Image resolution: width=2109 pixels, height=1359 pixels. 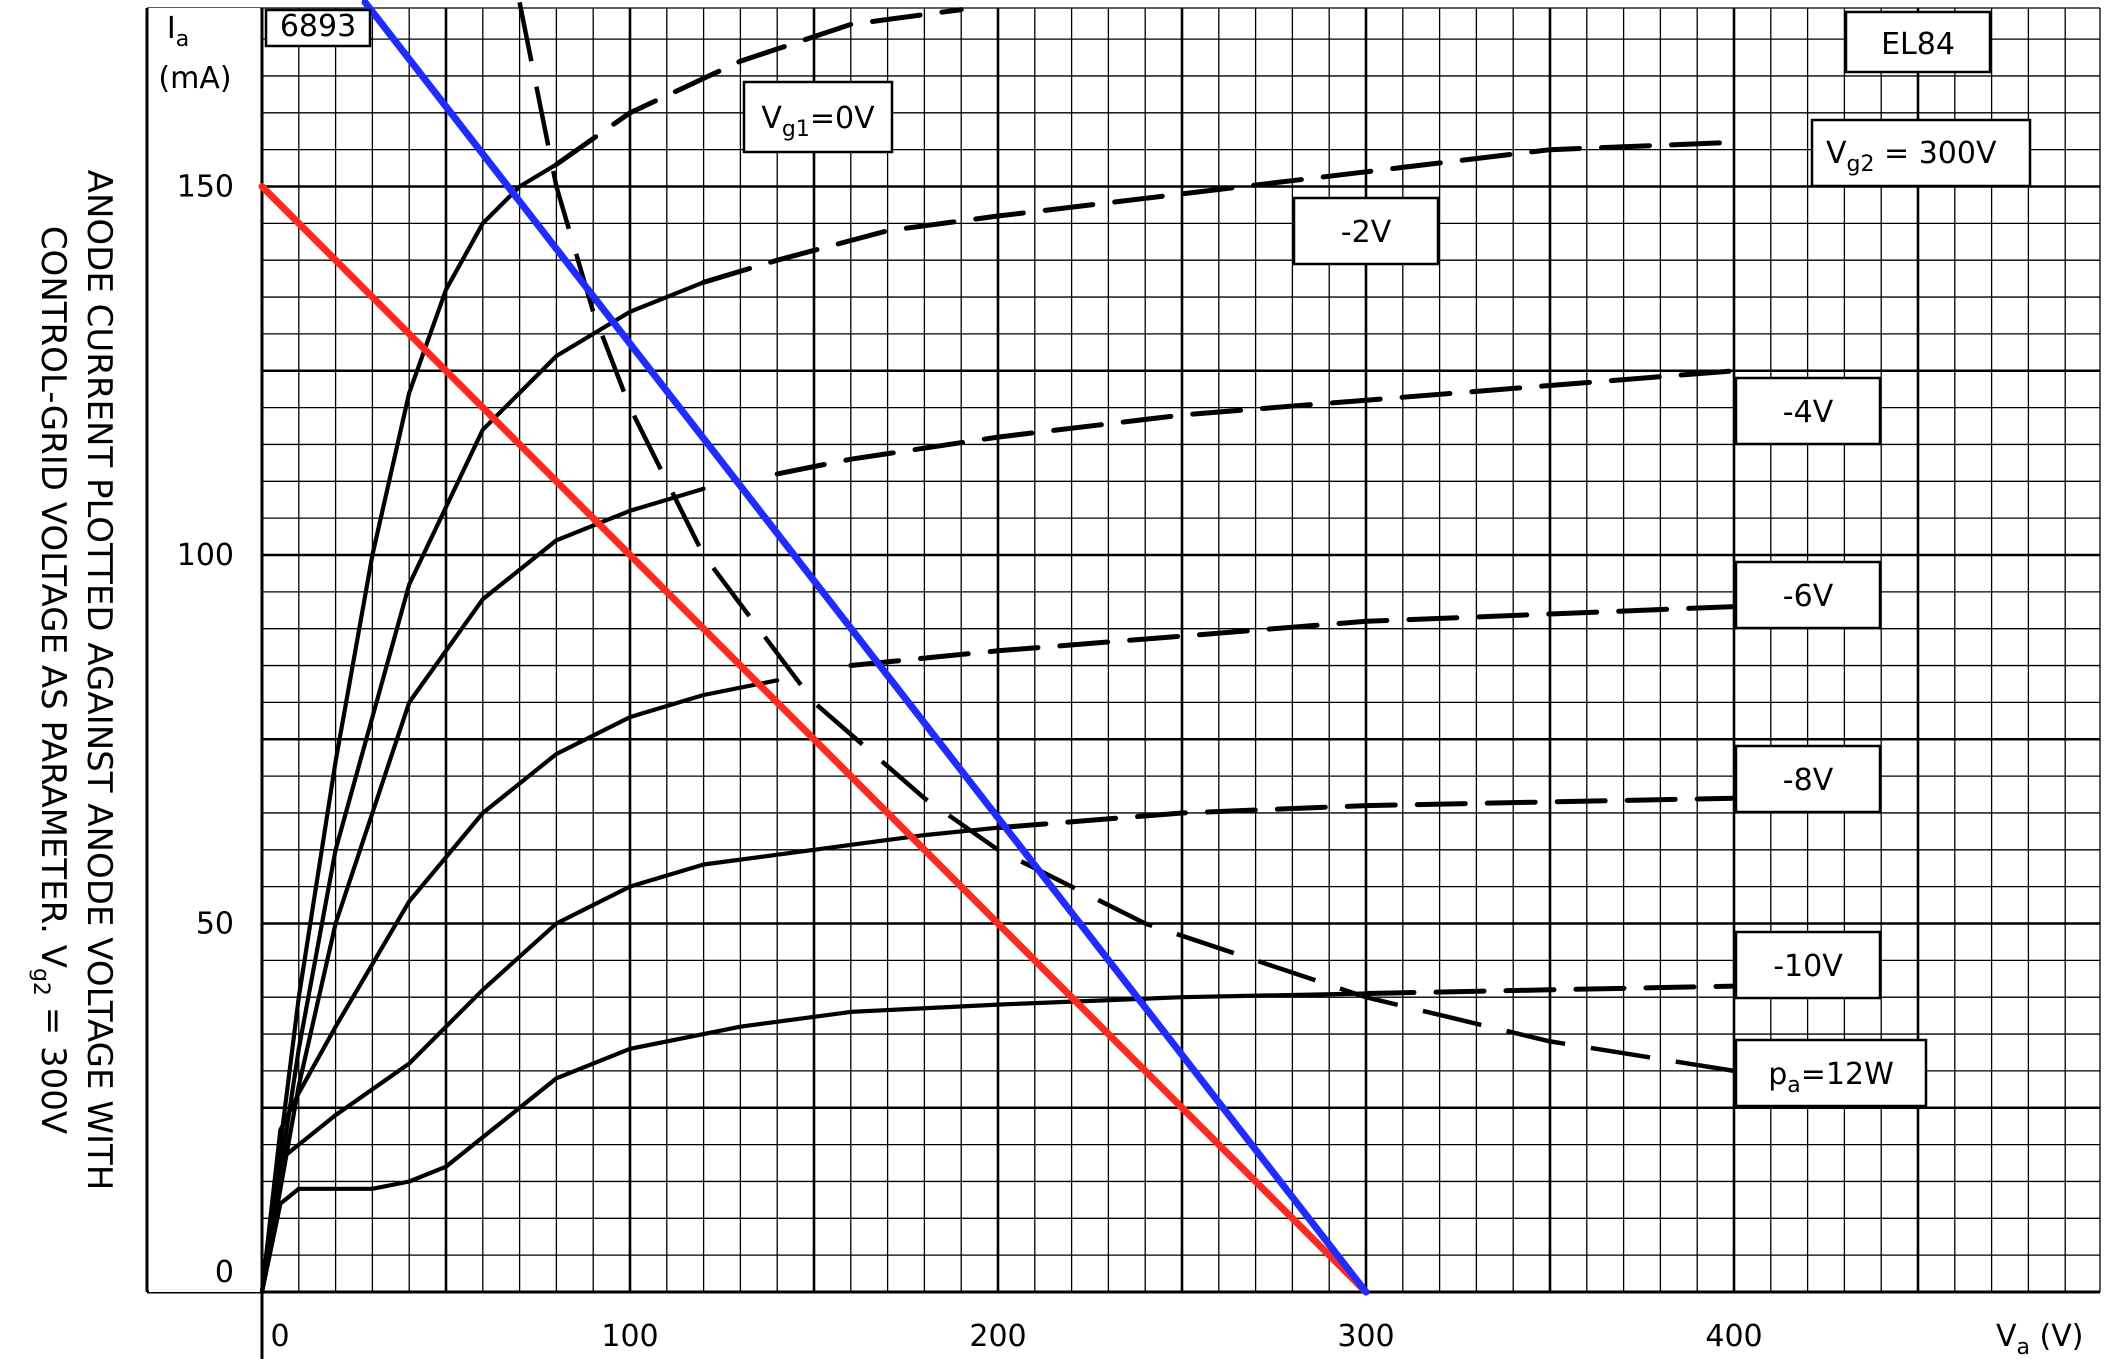 What do you see at coordinates (205, 187) in the screenshot?
I see `y-tick-label: 150` at bounding box center [205, 187].